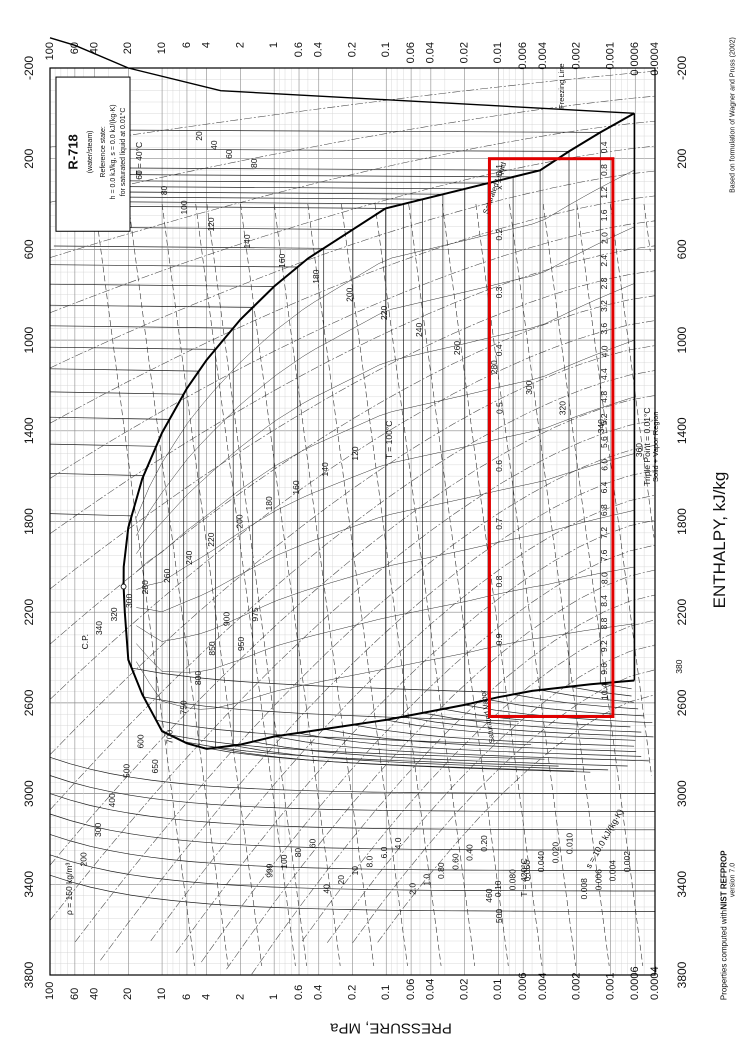 This screenshot has height=1047, width=743. I want to click on y-tick-label-top: 0.0004, so click(655, 59).